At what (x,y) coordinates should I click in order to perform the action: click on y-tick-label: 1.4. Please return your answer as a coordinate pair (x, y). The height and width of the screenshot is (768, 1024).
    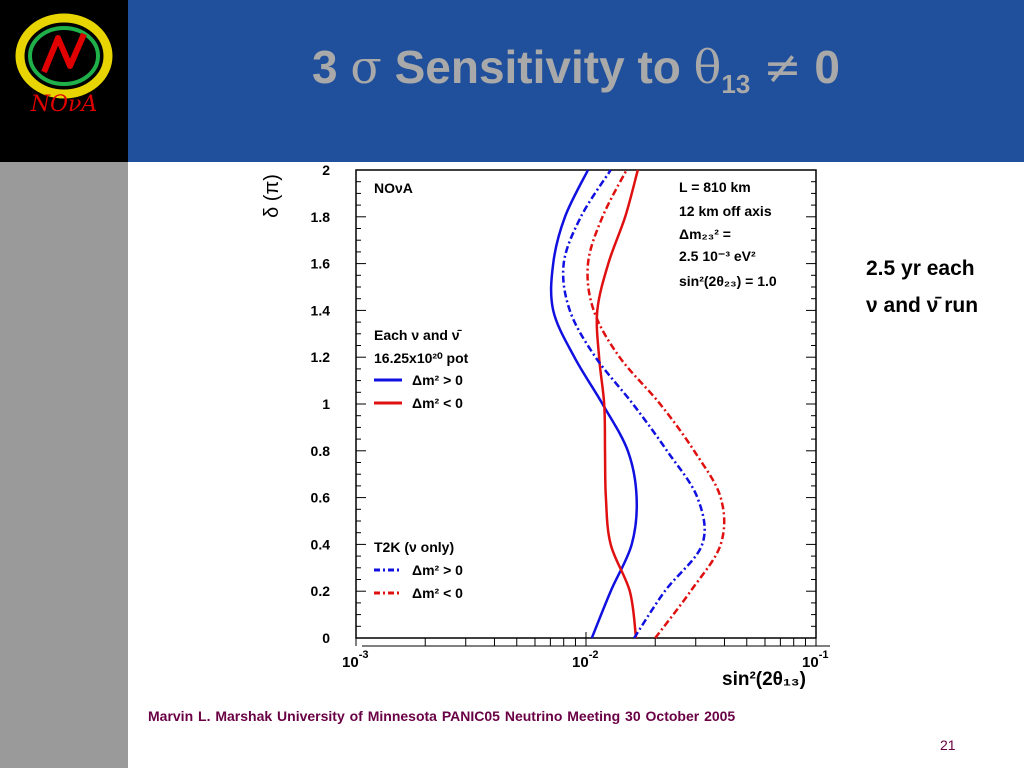
    Looking at the image, I should click on (321, 310).